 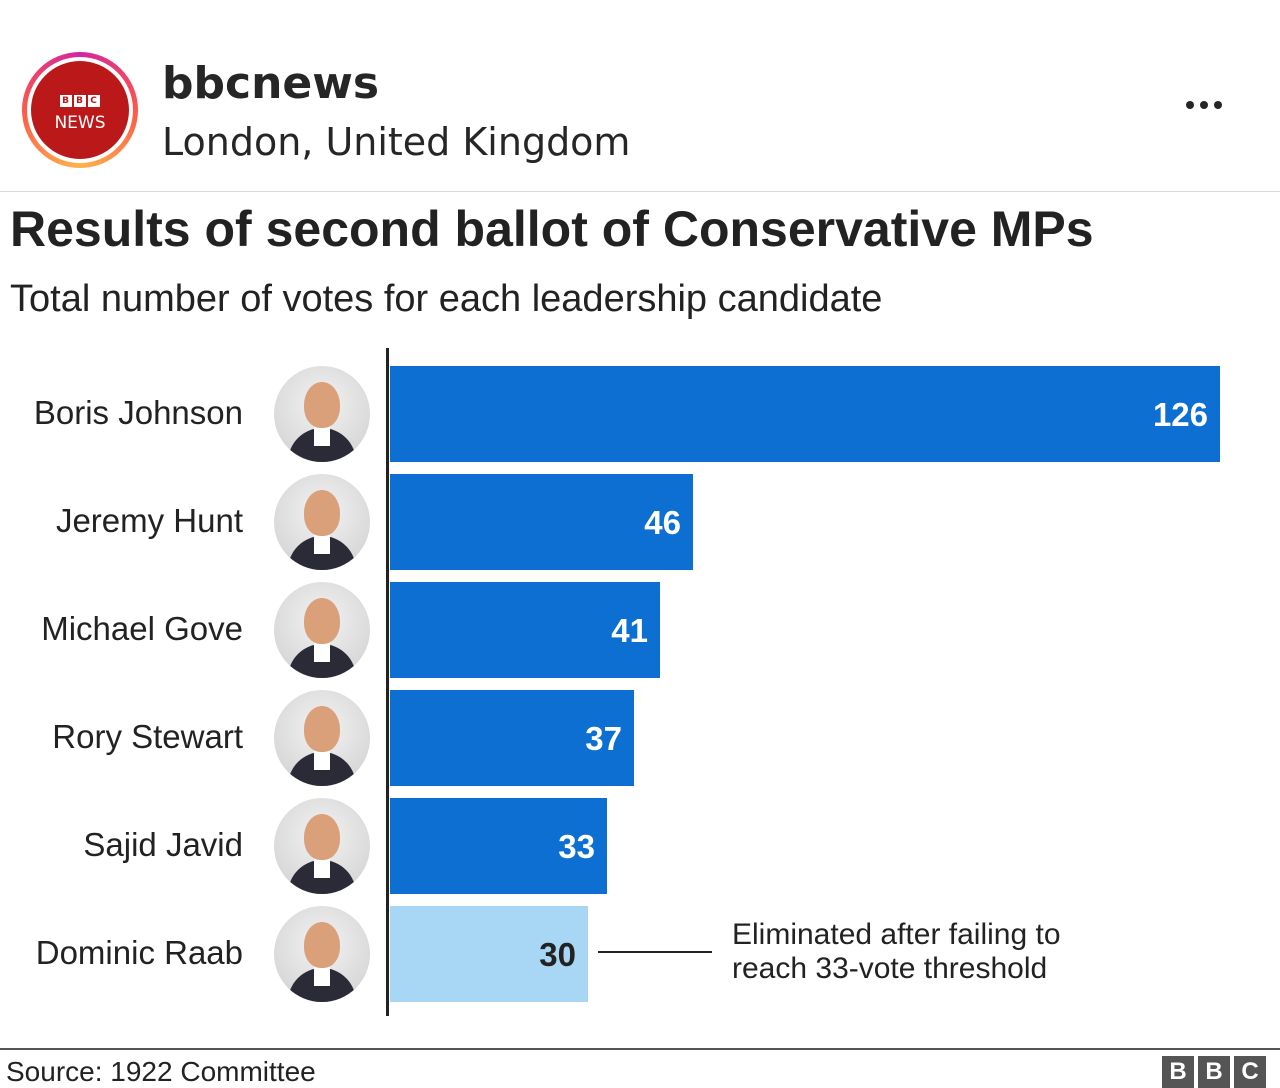 What do you see at coordinates (576, 846) in the screenshot?
I see `value-label-sajid-javid: 33` at bounding box center [576, 846].